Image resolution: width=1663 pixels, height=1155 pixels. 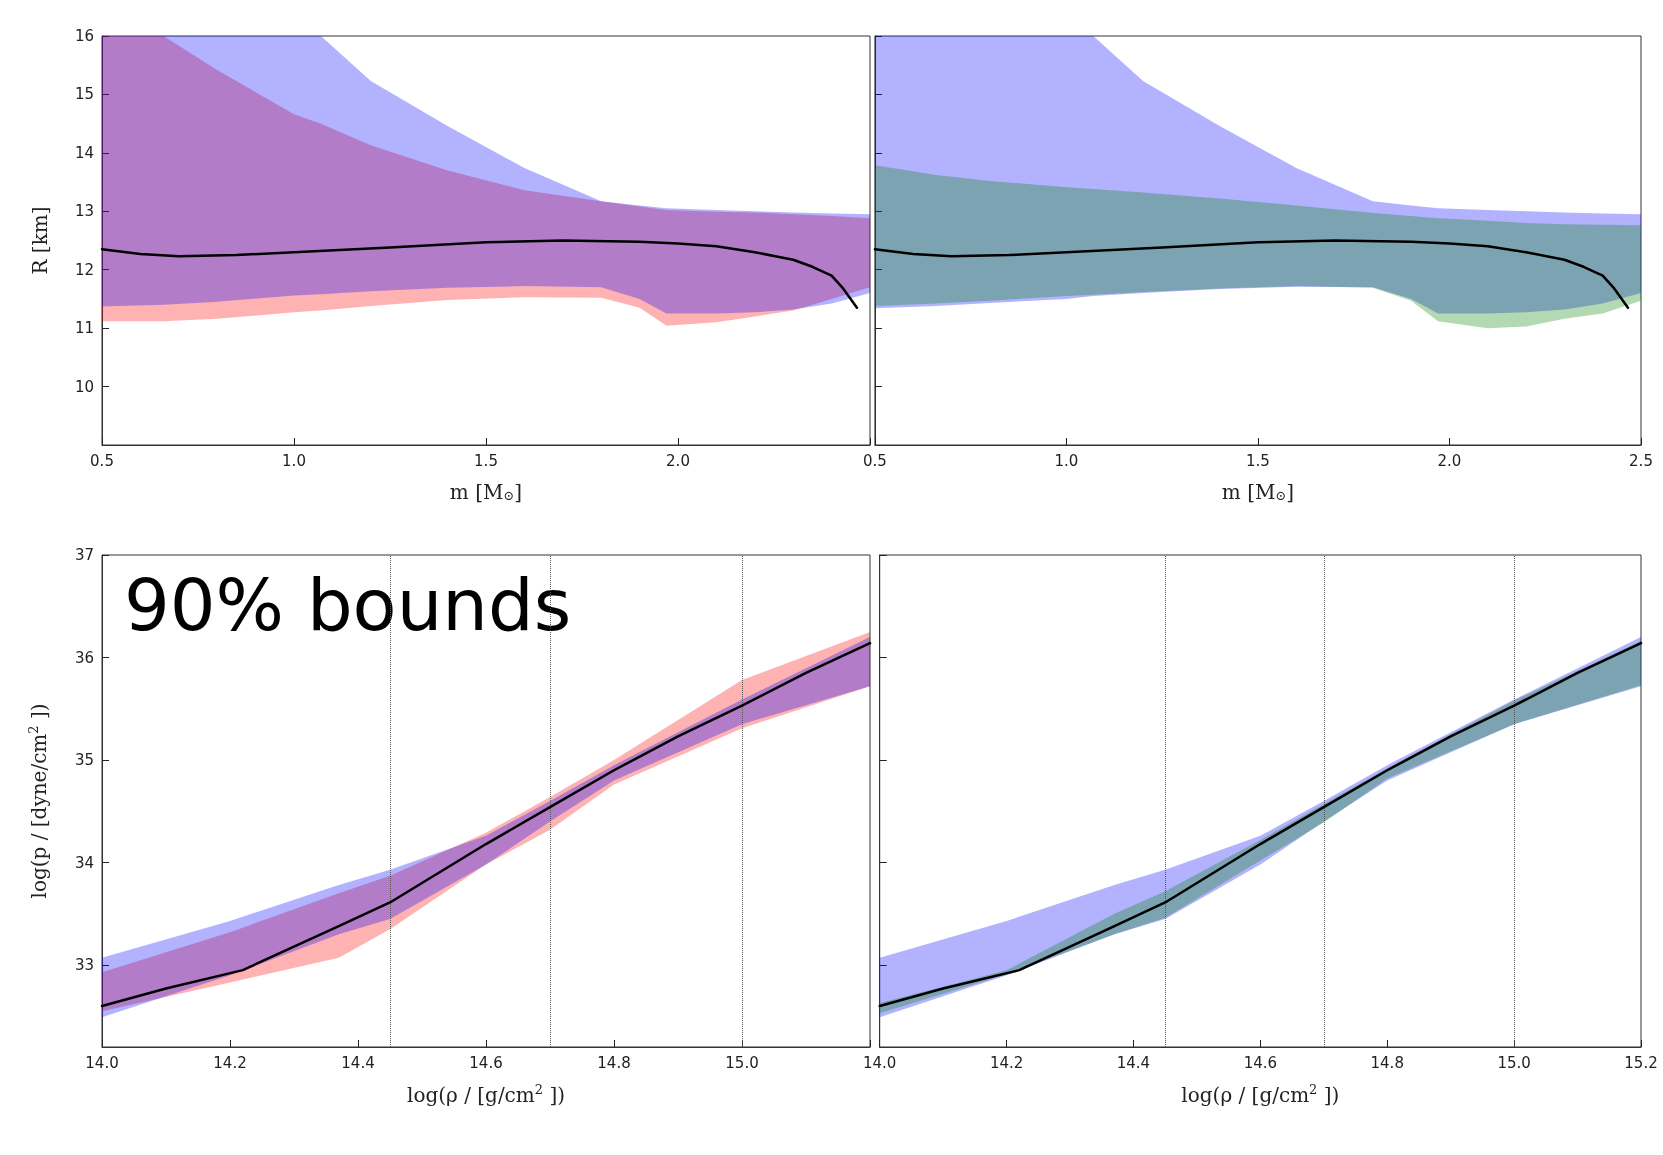 I want to click on line-series, so click(x=479, y=274).